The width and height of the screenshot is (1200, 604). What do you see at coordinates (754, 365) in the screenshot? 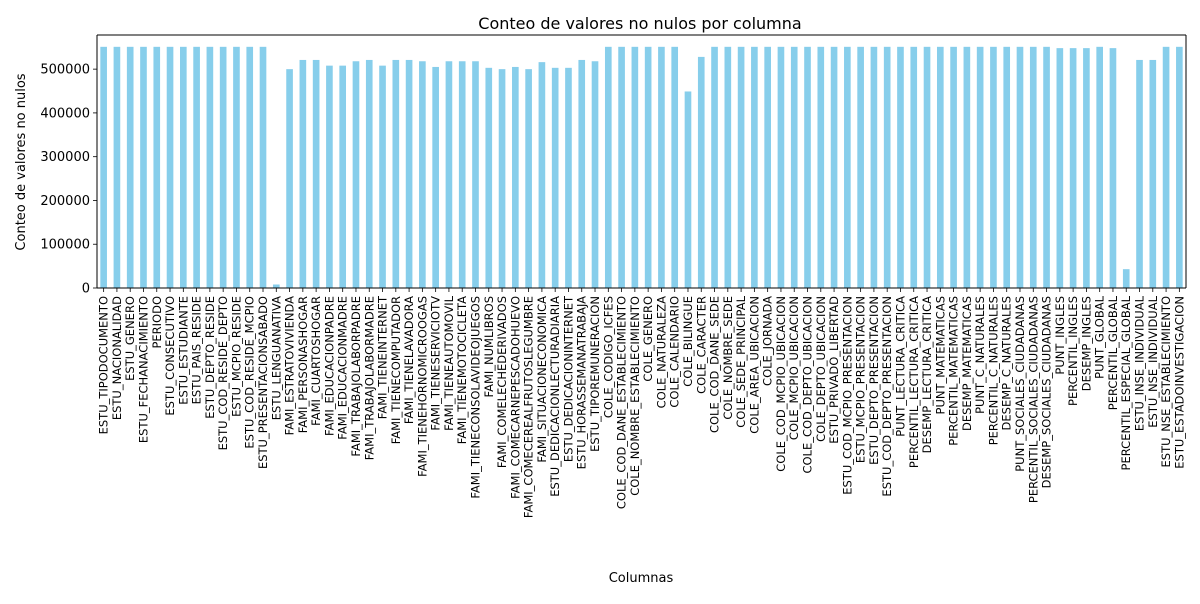
I see `x-tick-label: COLE_AREA_UBICACION` at bounding box center [754, 365].